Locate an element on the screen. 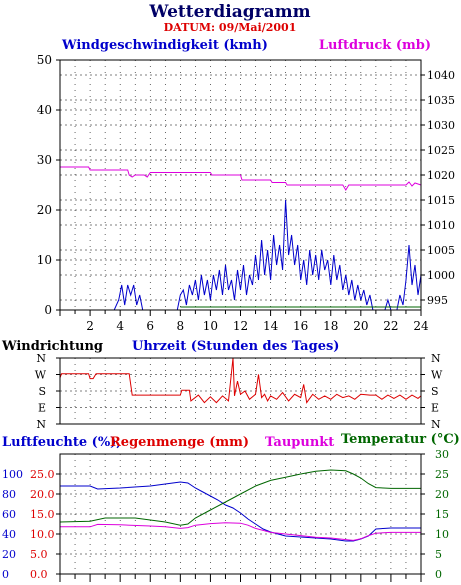 Image resolution: width=461 pixels, height=585 pixels. x-tick-label: 18 is located at coordinates (330, 326).